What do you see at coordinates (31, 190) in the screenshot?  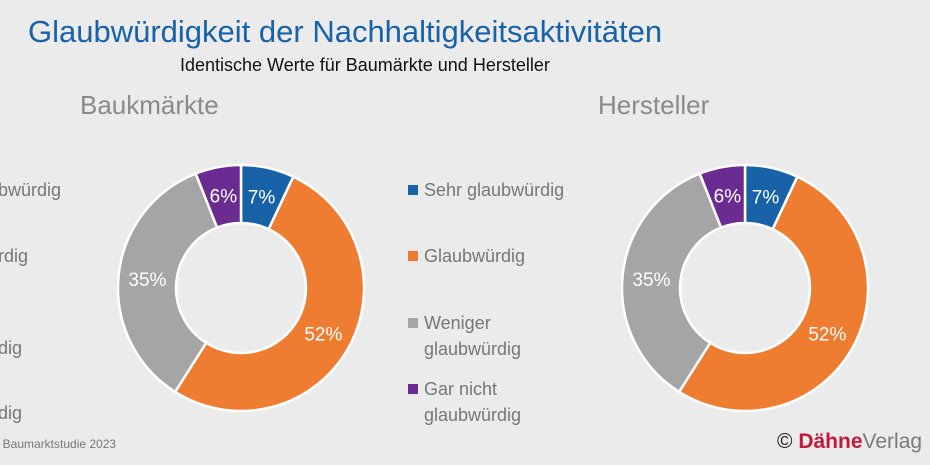 I see `cropped-legend-1: bwürdig` at bounding box center [31, 190].